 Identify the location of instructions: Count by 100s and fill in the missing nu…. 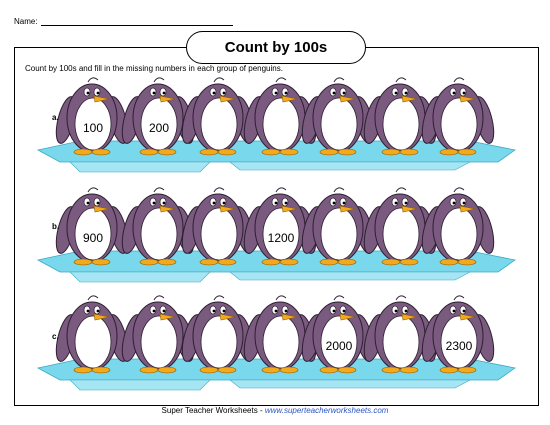
(154, 68).